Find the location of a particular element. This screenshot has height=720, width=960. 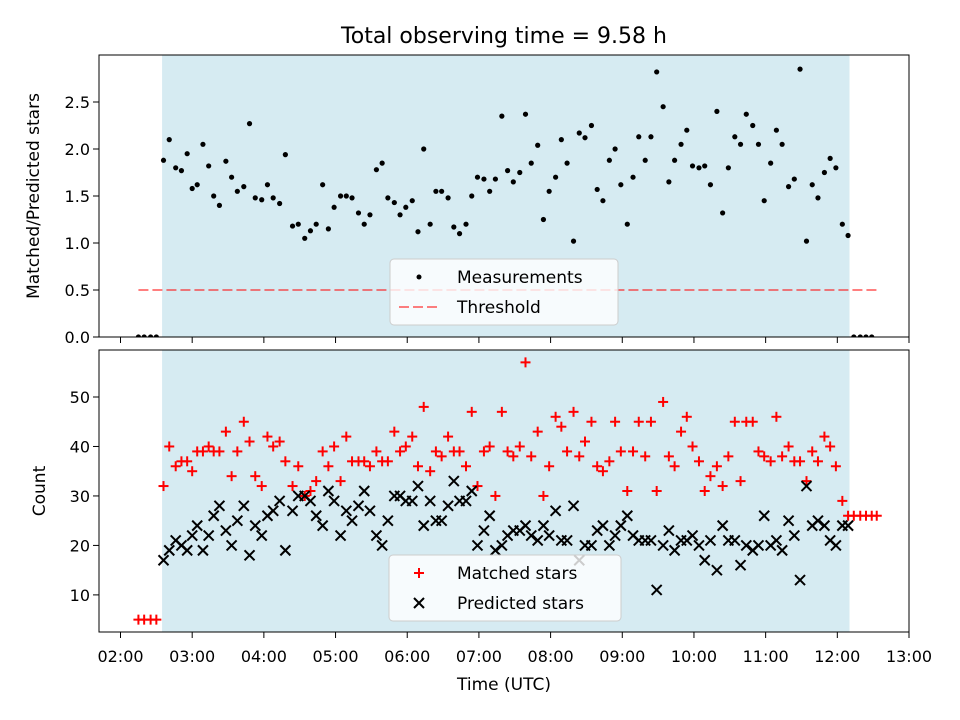

count-y-tick-label: 10 is located at coordinates (80, 595).